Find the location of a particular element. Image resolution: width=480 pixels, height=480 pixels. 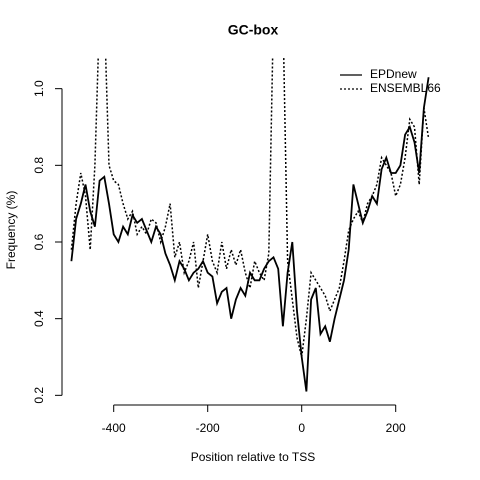

x-tick-label: 0 is located at coordinates (301, 428).